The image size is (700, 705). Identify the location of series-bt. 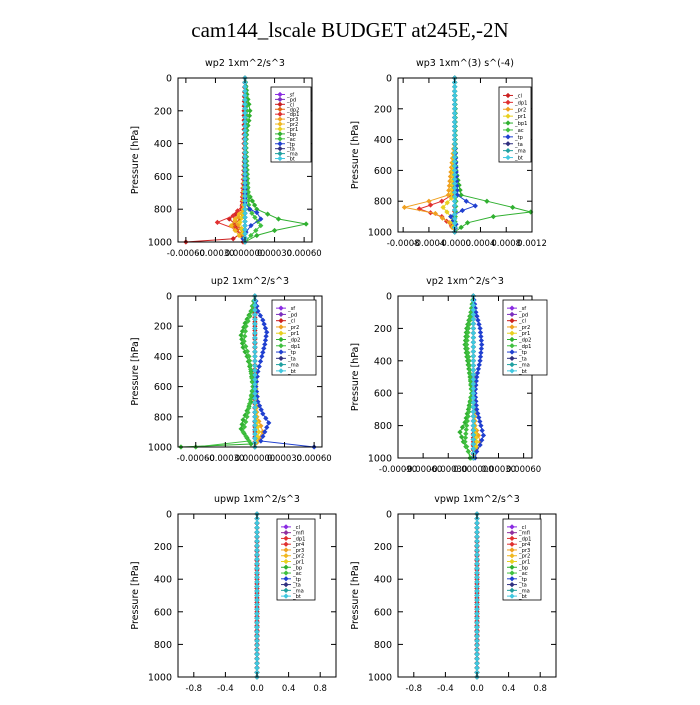
(255, 371).